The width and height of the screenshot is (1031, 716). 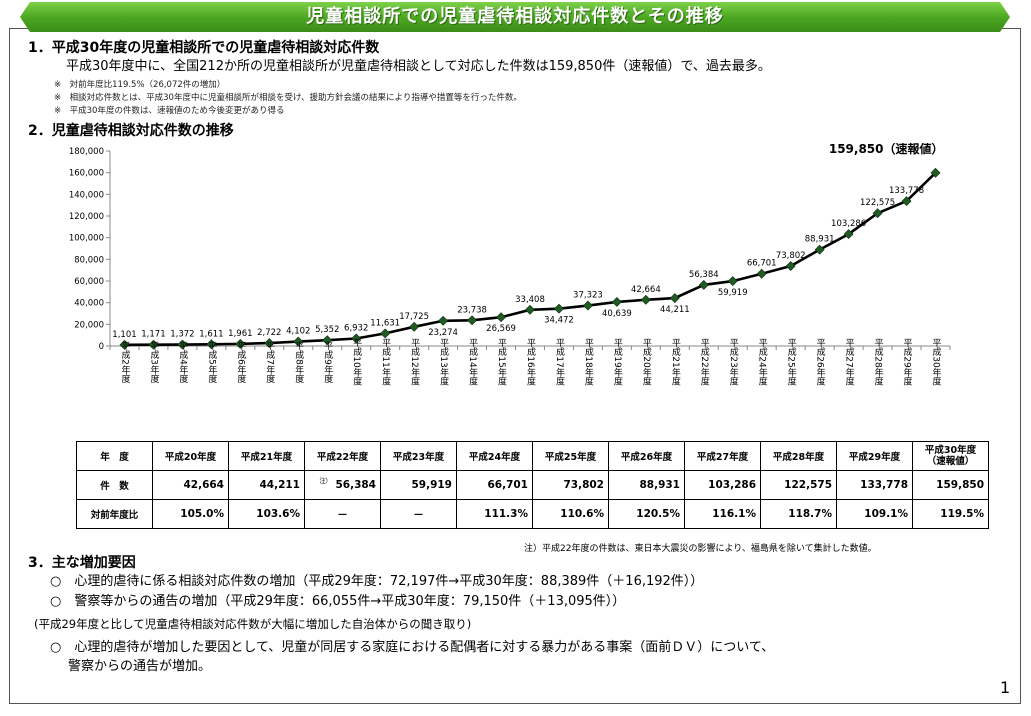 I want to click on y-tick-label: 100,000, so click(x=86, y=239).